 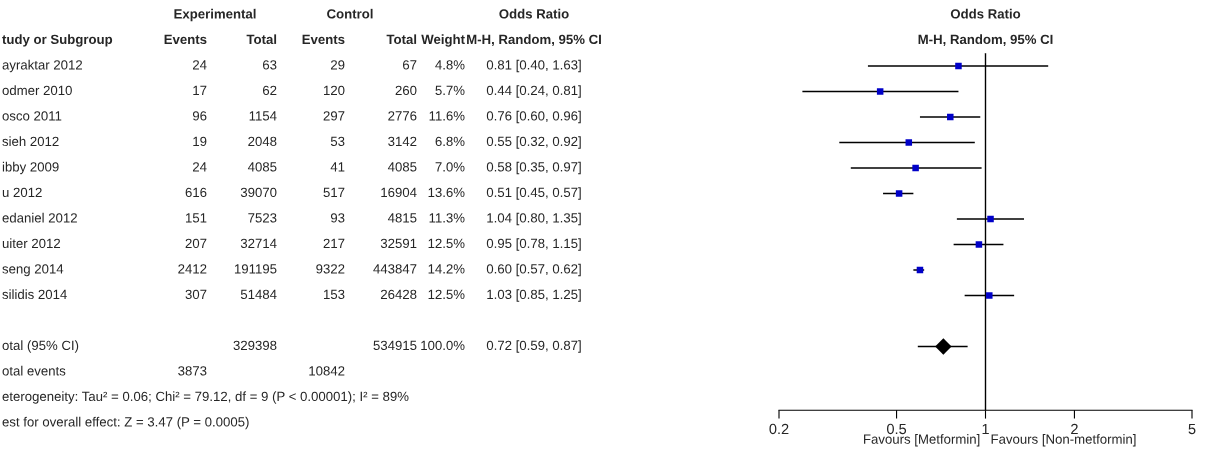 What do you see at coordinates (447, 218) in the screenshot?
I see `text: 11.3%` at bounding box center [447, 218].